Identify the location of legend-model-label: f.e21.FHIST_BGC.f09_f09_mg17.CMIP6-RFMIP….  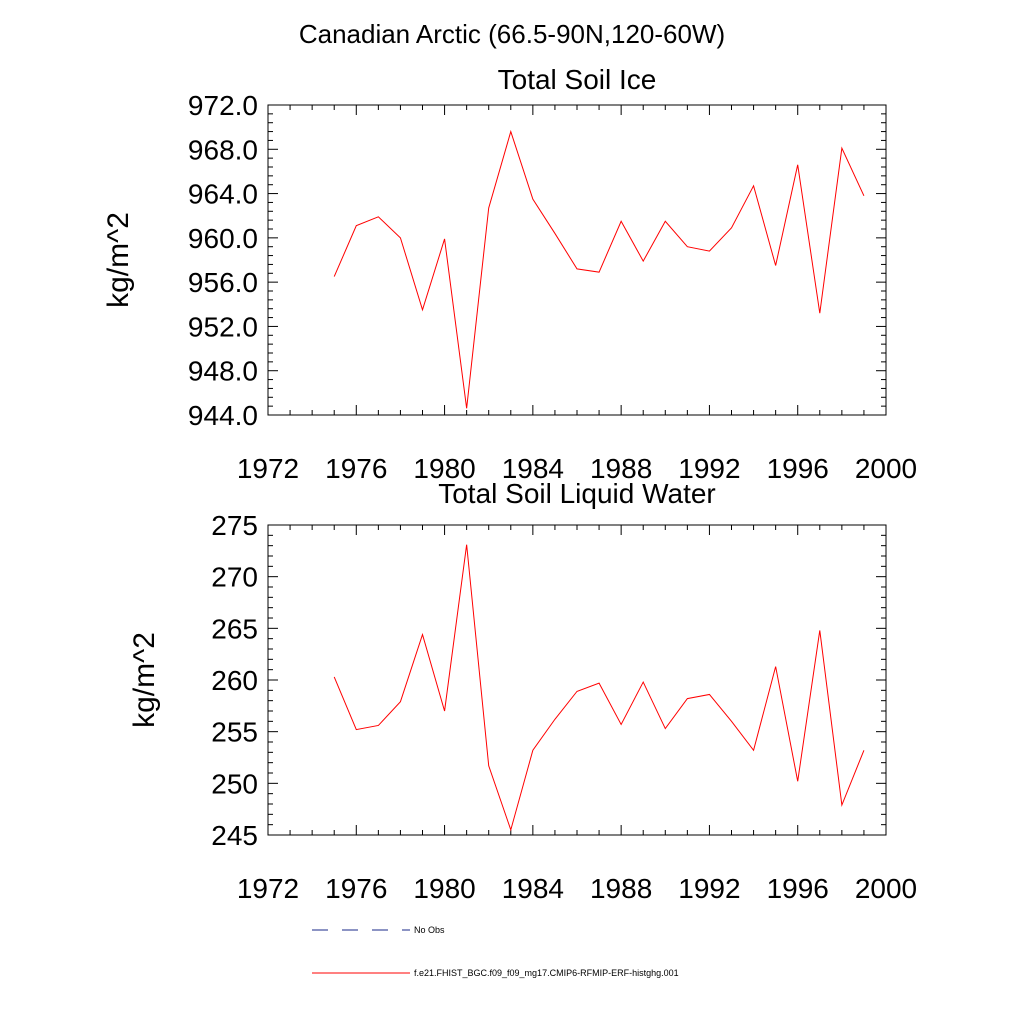
(546, 973).